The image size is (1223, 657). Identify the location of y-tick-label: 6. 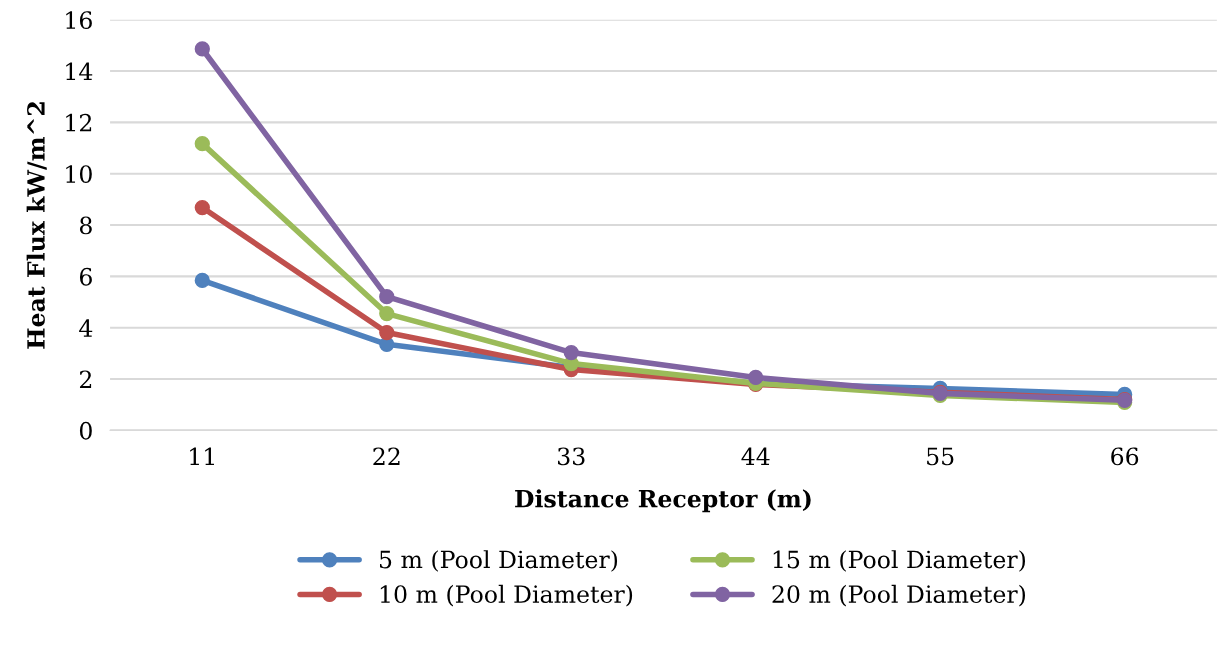
(85, 276).